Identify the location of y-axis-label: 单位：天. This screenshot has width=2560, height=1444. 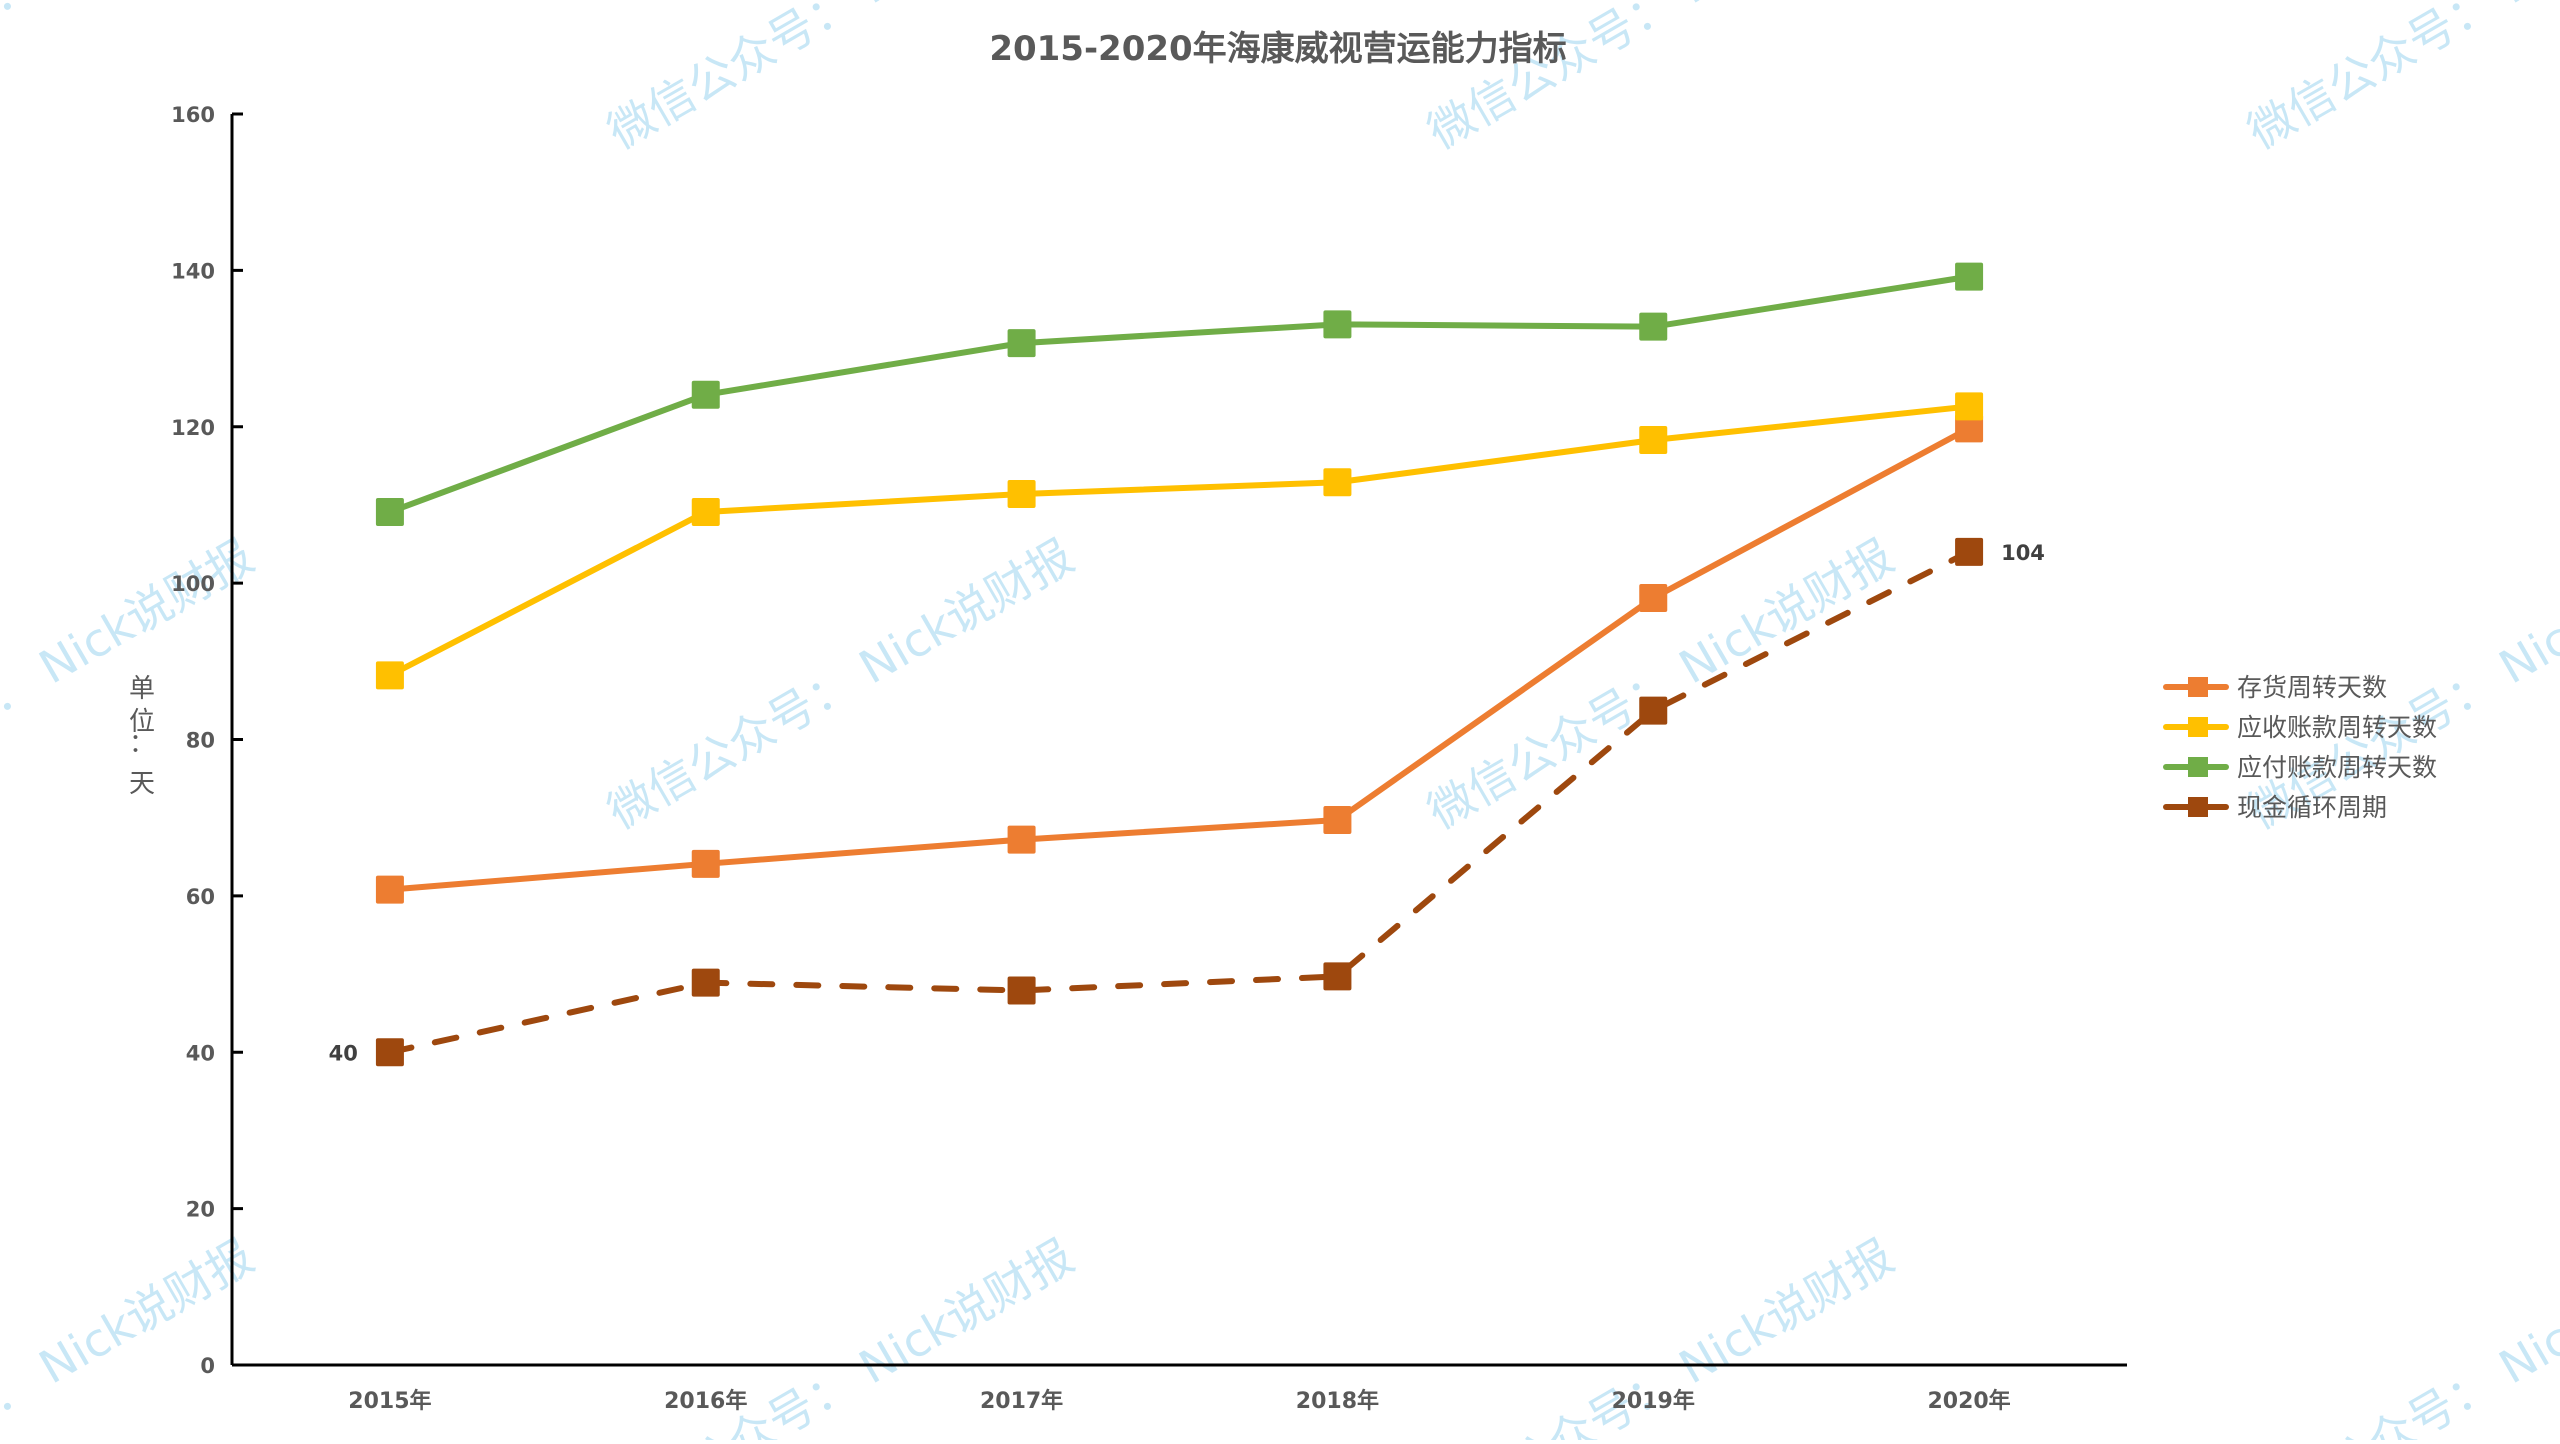
(142, 736).